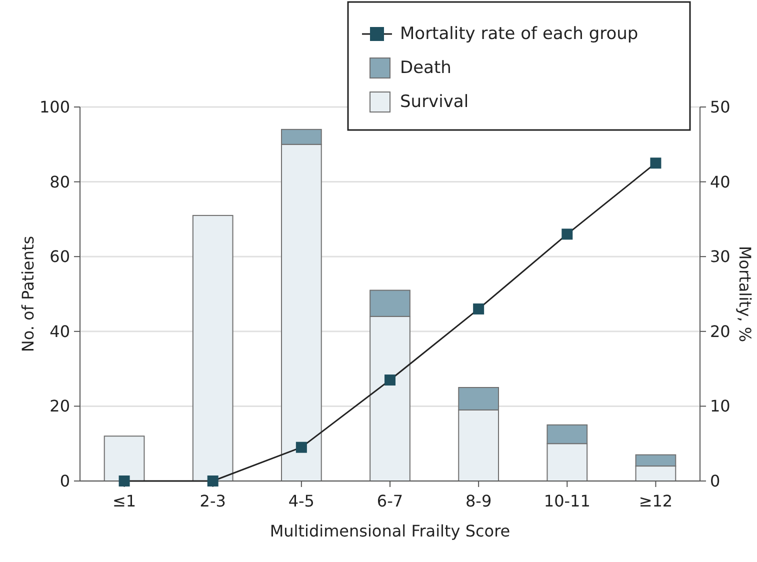  Describe the element at coordinates (60, 256) in the screenshot. I see `y-tick-label: 60` at that location.